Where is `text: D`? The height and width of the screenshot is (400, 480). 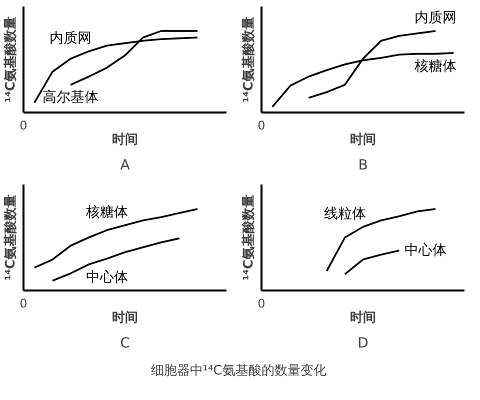 text: D is located at coordinates (363, 344).